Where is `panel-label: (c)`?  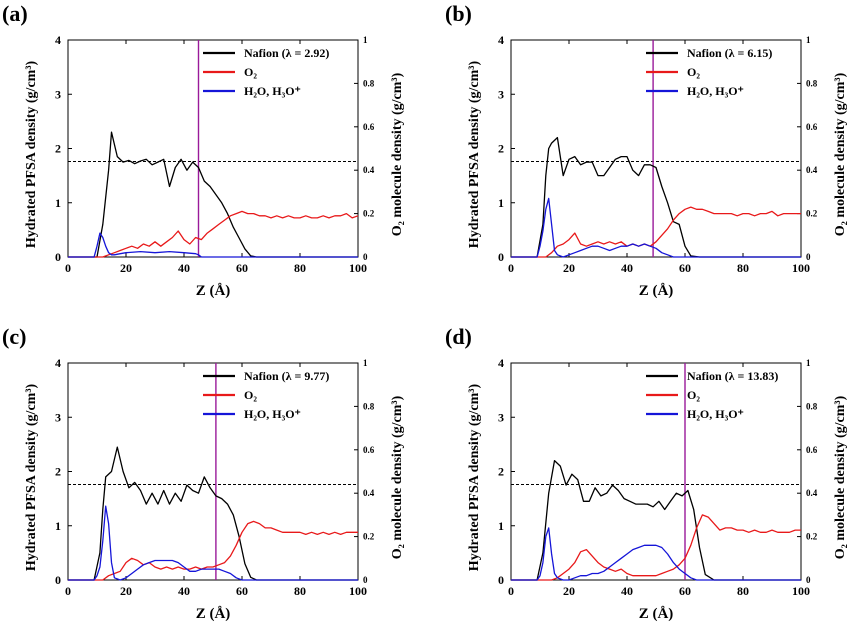 panel-label: (c) is located at coordinates (14, 336).